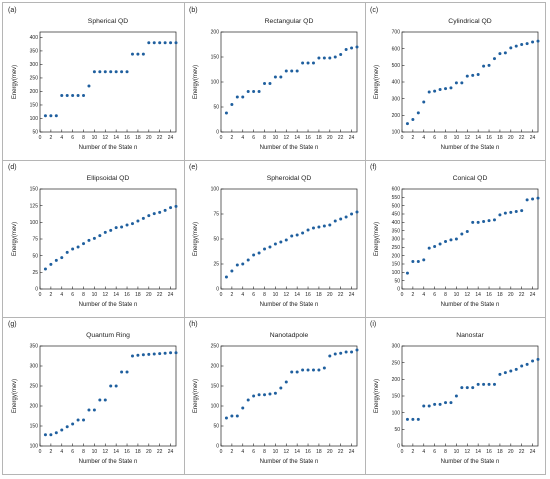  What do you see at coordinates (470, 21) in the screenshot?
I see `chart-title: Cylindrical QD` at bounding box center [470, 21].